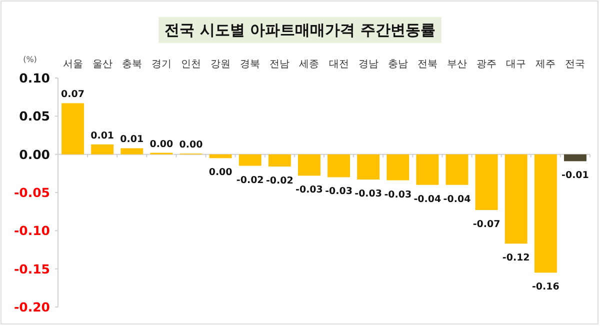 This screenshot has height=326, width=600. Describe the element at coordinates (575, 64) in the screenshot. I see `x-tick-label: 전국` at that location.